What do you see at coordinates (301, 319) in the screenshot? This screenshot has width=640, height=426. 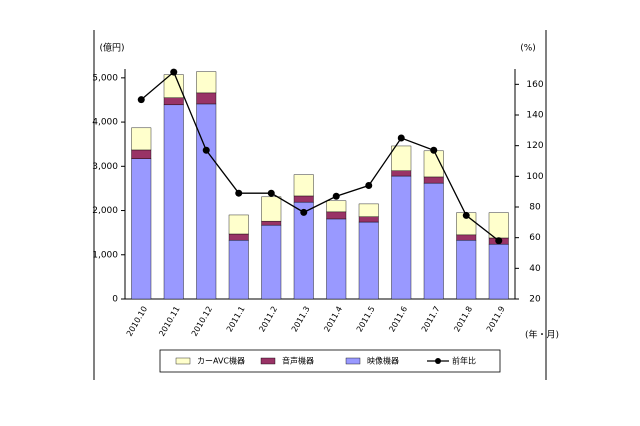 I see `x-tick-label: 2011.3` at bounding box center [301, 319].